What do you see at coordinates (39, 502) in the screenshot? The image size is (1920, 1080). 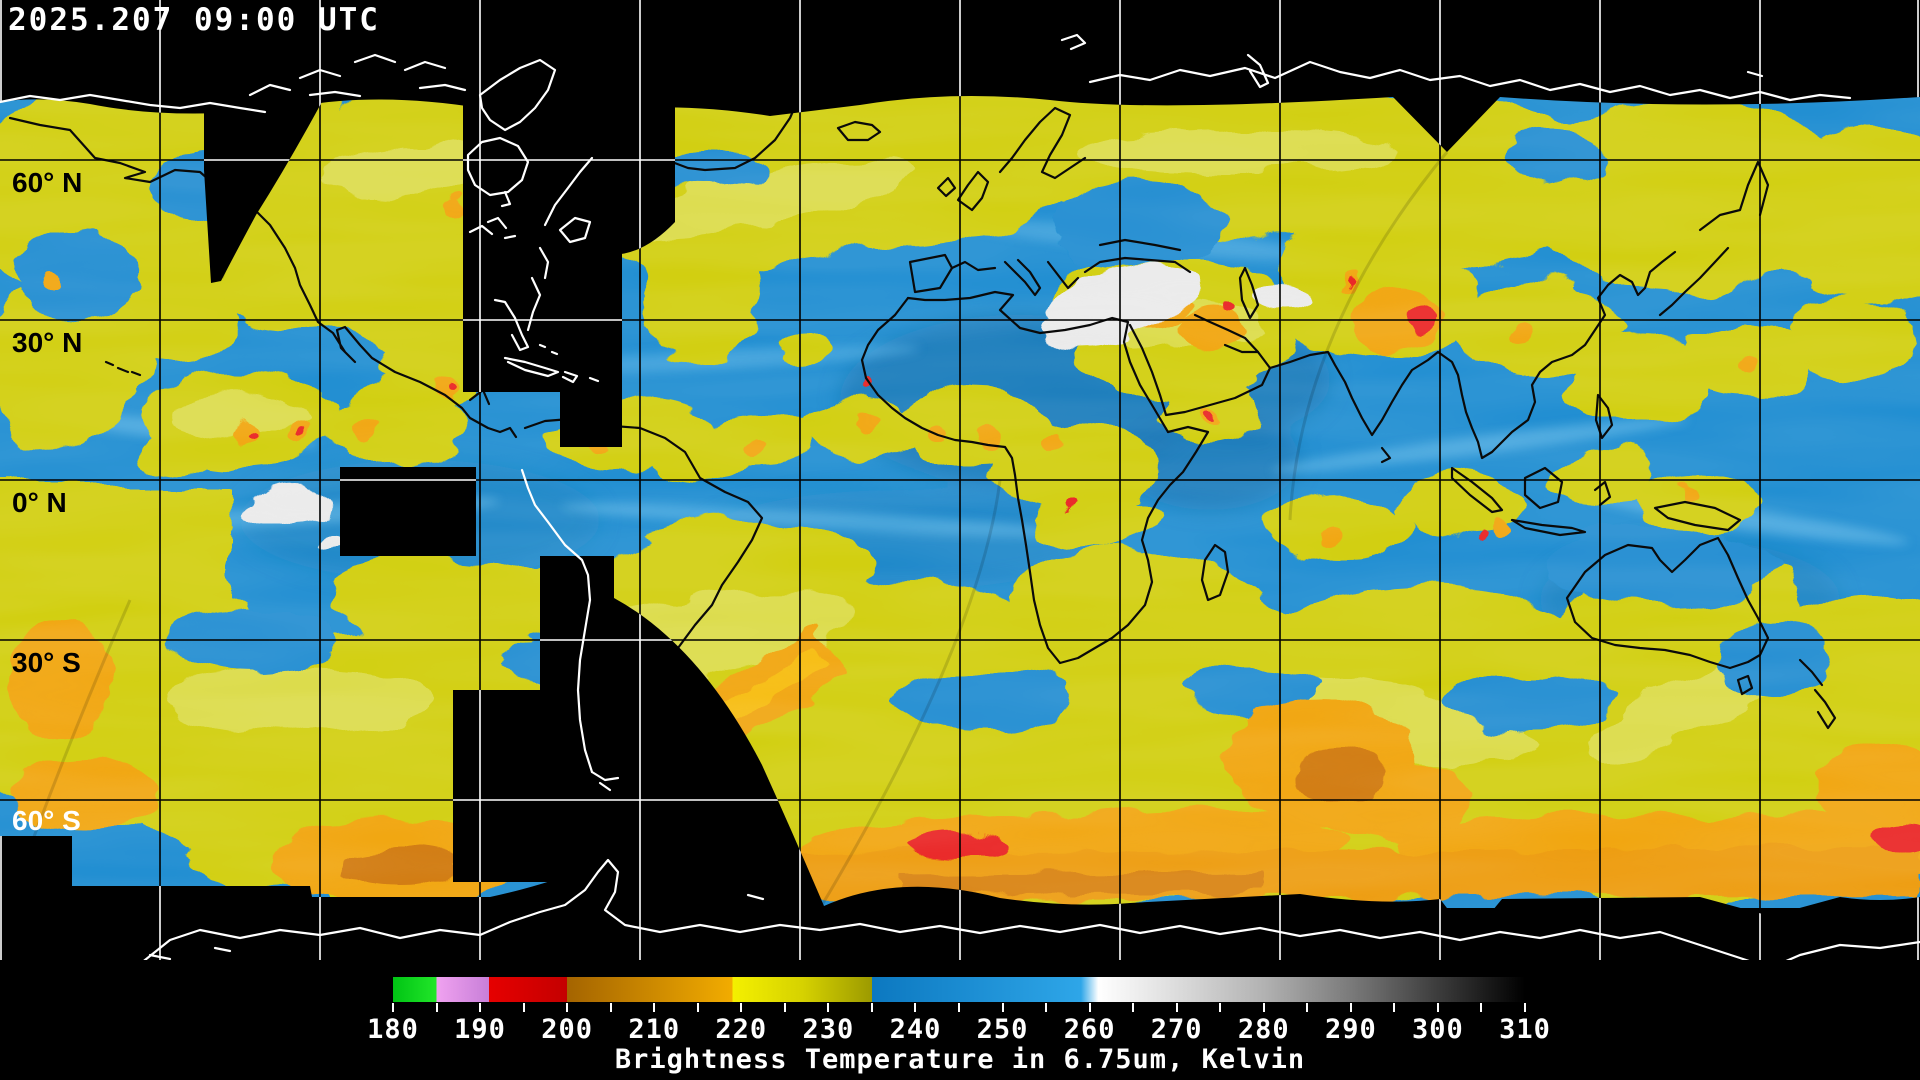 I see `lat-label-0n: 0° N` at bounding box center [39, 502].